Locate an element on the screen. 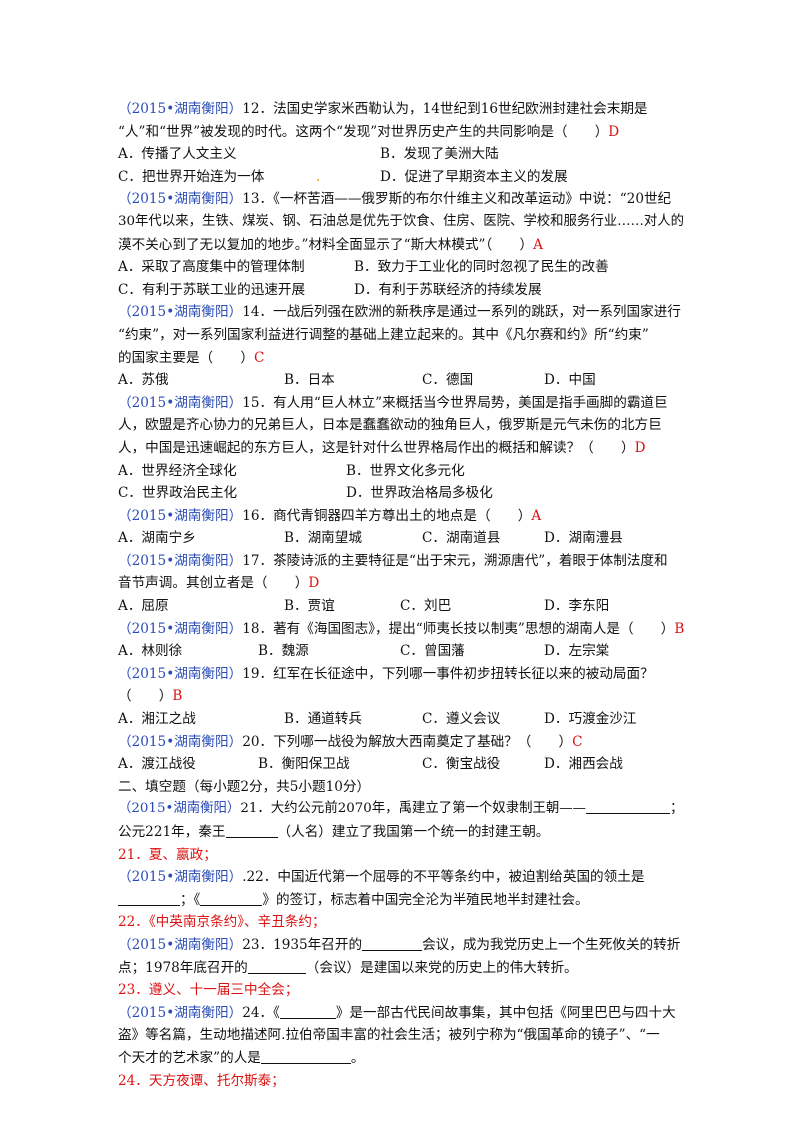  option-a: A．渡江战役 is located at coordinates (157, 764).